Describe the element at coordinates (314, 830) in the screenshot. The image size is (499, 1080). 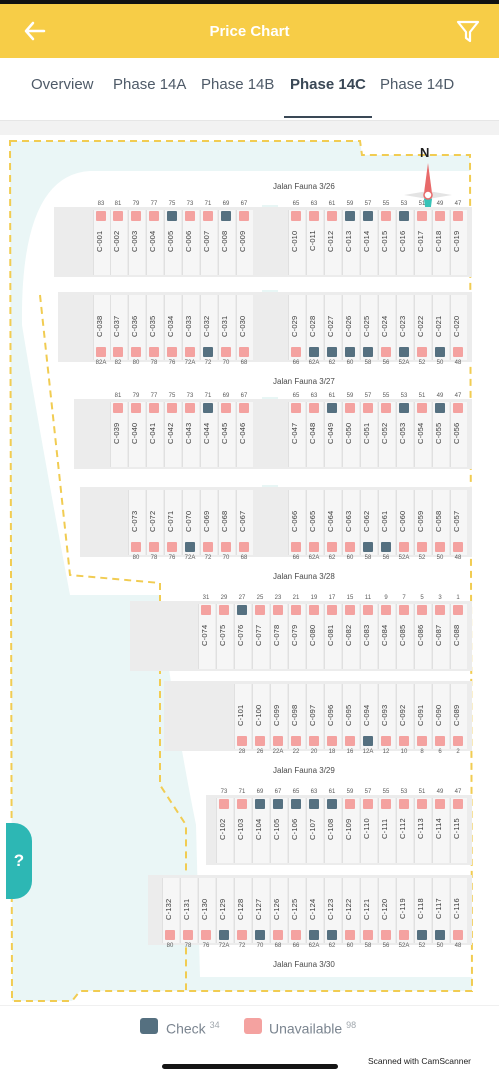
I see `lot-c-107: C-107` at that location.